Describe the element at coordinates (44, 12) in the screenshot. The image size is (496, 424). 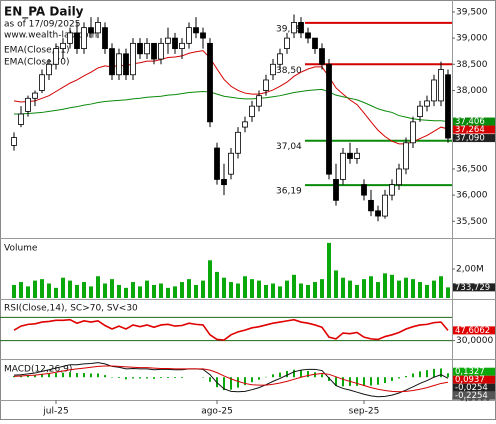
I see `chart-title: EN_PA Daily` at that location.